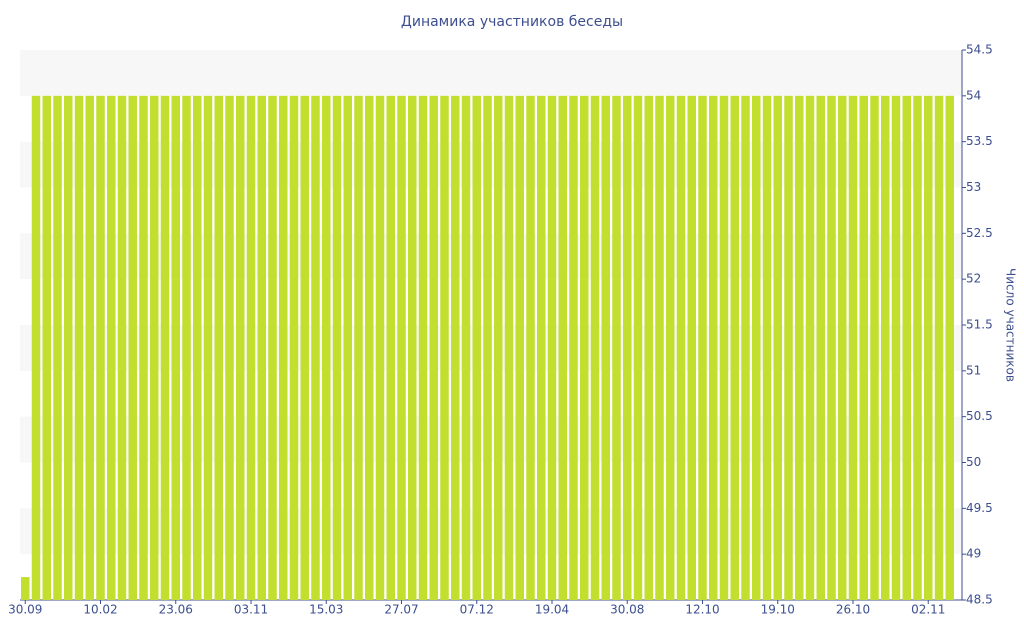  What do you see at coordinates (778, 610) in the screenshot?
I see `x-tick-label: 19.10` at bounding box center [778, 610].